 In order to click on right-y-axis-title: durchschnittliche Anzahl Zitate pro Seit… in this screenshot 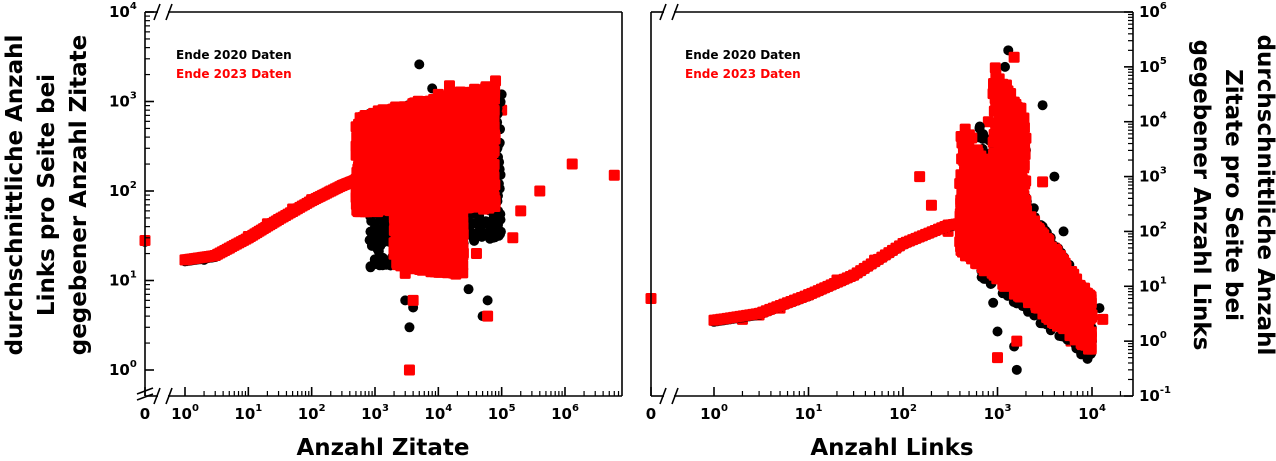, I will do `click(1232, 195)`.